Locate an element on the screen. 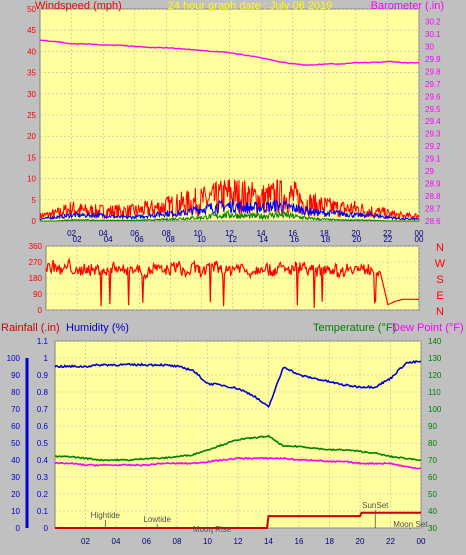 The height and width of the screenshot is (555, 466). direction-x-tick-label: 06 is located at coordinates (139, 239).